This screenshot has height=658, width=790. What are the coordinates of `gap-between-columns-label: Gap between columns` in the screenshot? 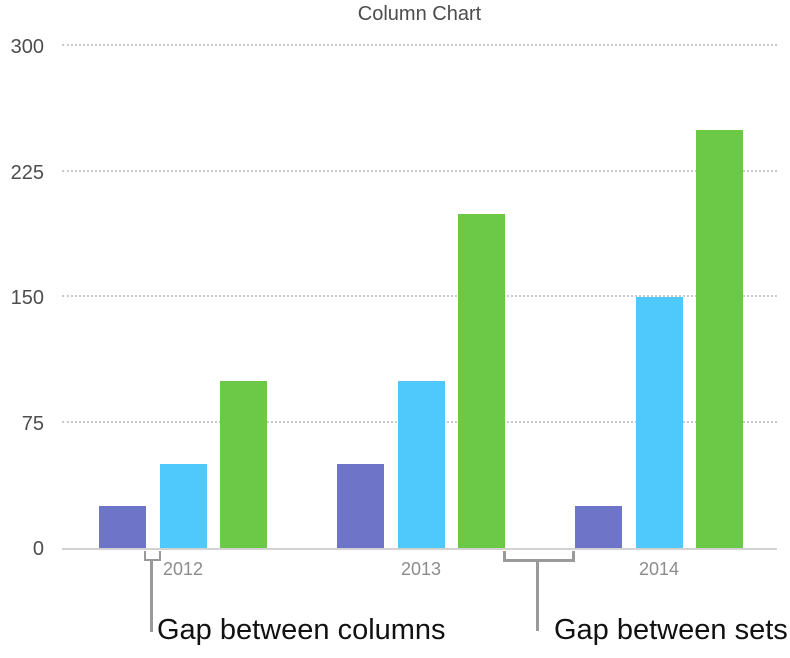 It's located at (301, 630).